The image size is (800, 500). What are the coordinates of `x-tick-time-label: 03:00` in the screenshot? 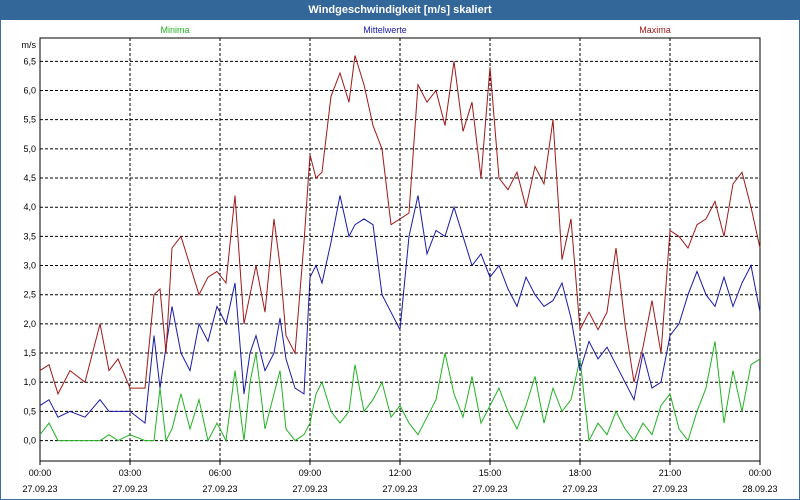 It's located at (130, 473).